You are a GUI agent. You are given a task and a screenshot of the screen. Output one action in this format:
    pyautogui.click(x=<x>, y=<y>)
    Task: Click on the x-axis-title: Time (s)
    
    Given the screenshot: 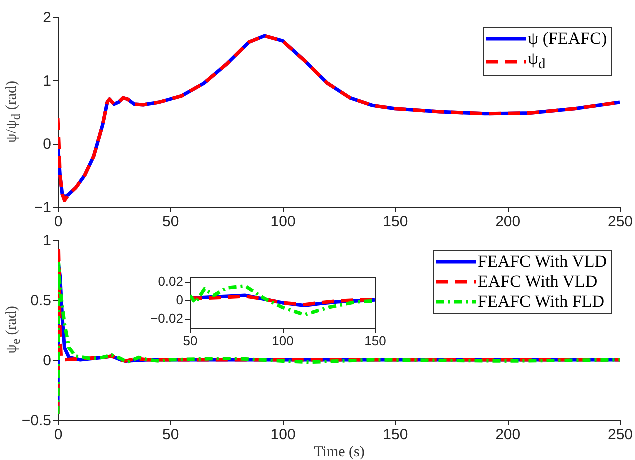 What is the action you would take?
    pyautogui.click(x=339, y=452)
    